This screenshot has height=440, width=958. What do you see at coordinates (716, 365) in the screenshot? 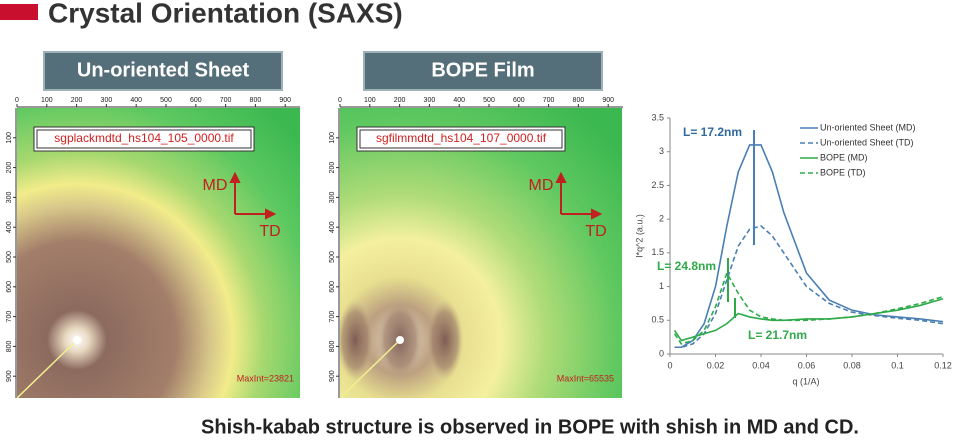
I see `x-tick-label: 0.02` at bounding box center [716, 365].